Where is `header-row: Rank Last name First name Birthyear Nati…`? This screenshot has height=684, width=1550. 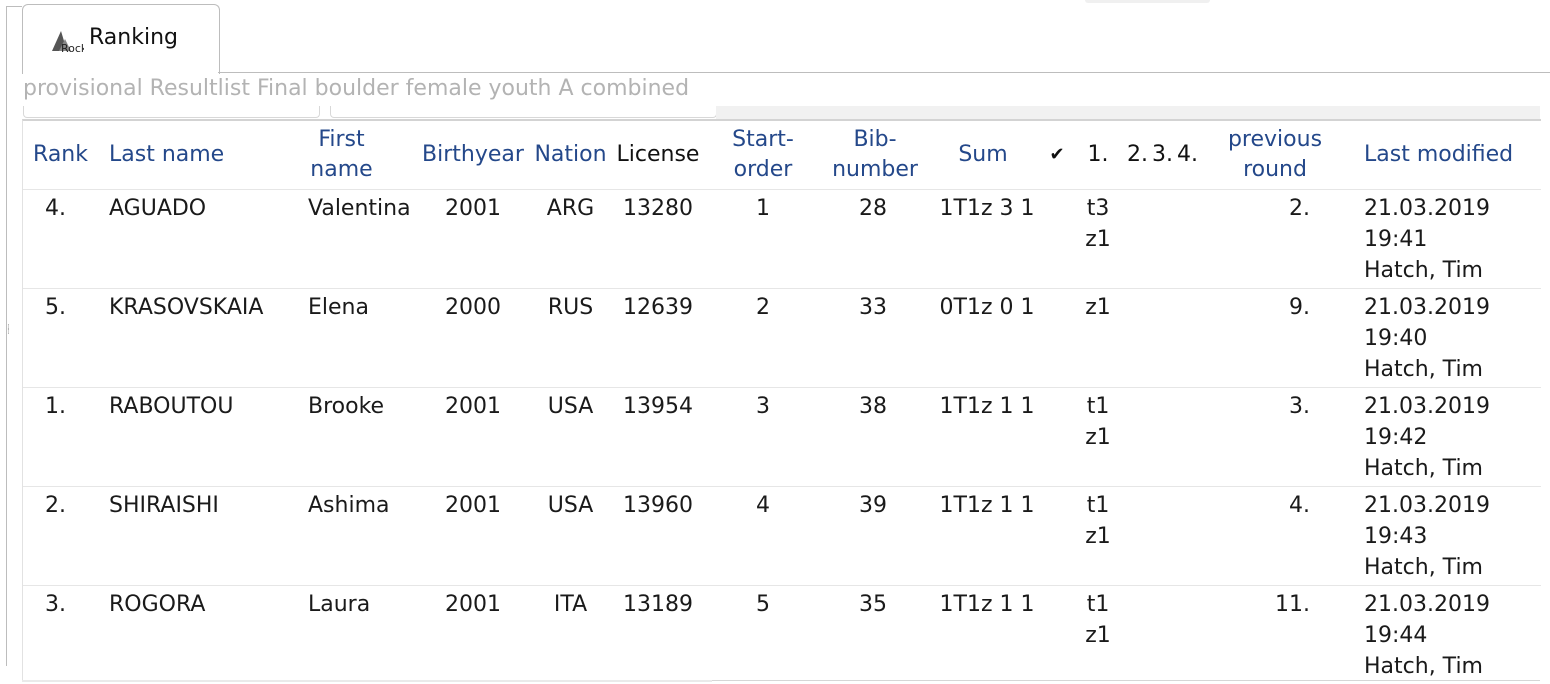 header-row: Rank Last name First name Birthyear Nati… is located at coordinates (782, 155).